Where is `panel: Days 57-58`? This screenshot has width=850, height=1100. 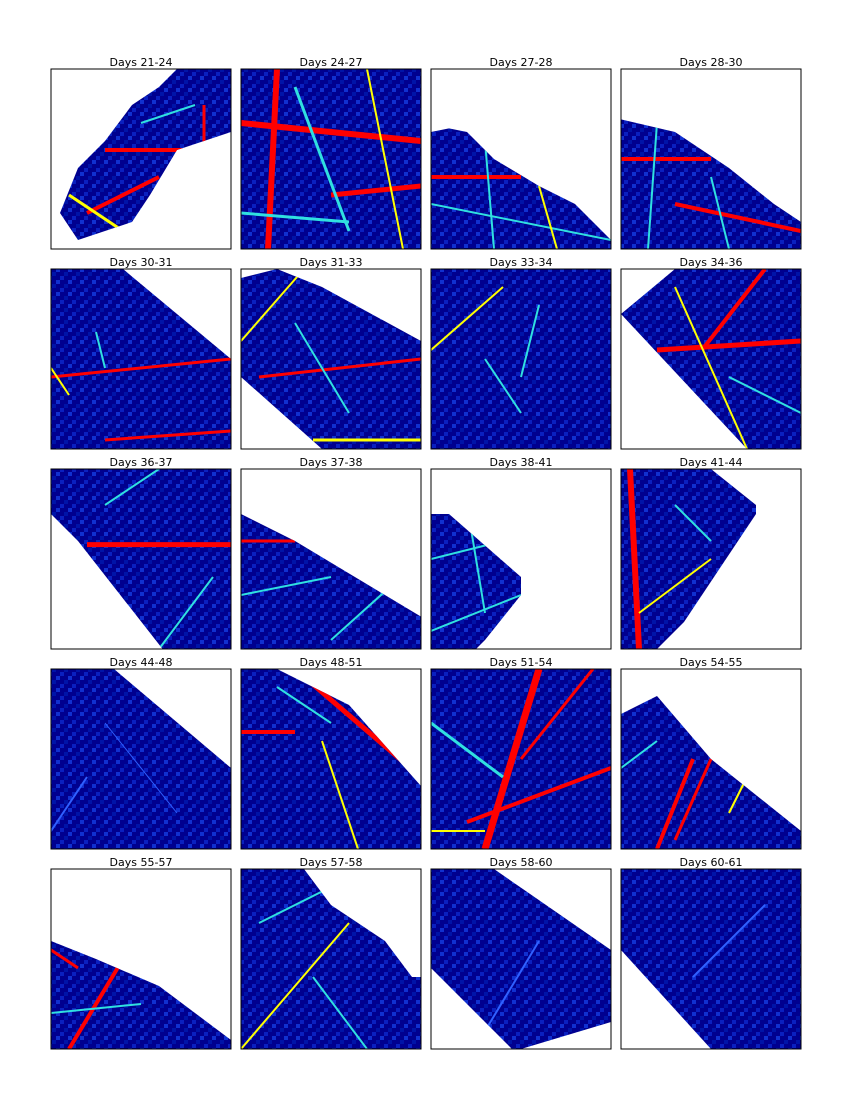
panel: Days 57-58 is located at coordinates (331, 953).